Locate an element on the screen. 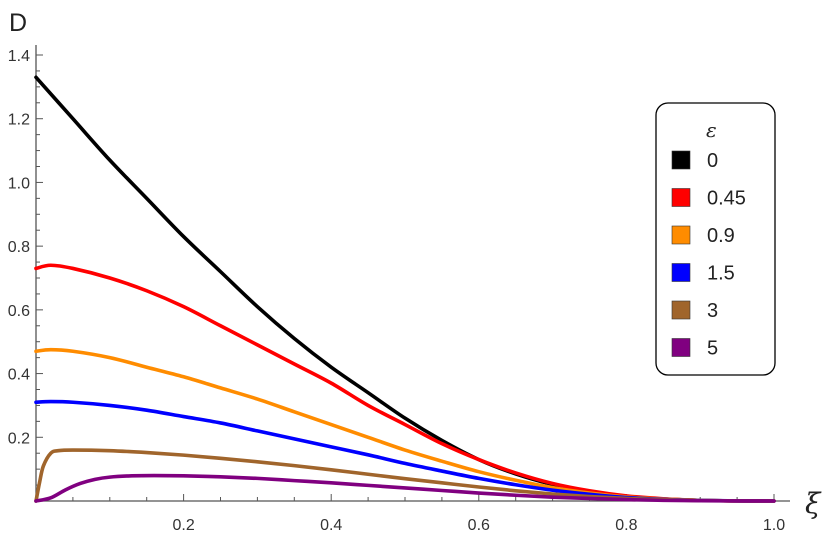 The image size is (830, 541). legend: ε 0 0.45 0.9 1.5 3 5 is located at coordinates (715, 239).